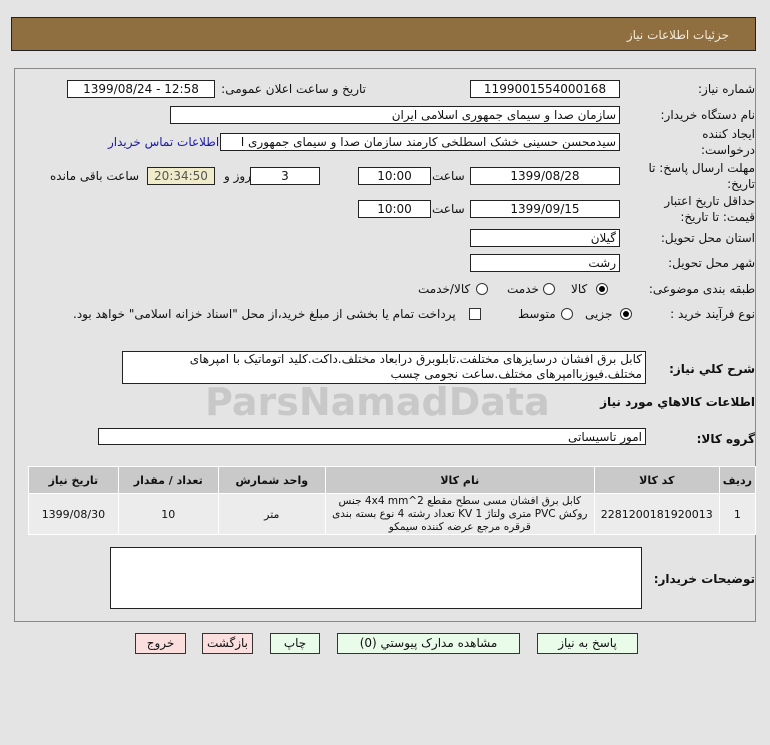 This screenshot has width=770, height=745. I want to click on print-button: چاپ, so click(295, 643).